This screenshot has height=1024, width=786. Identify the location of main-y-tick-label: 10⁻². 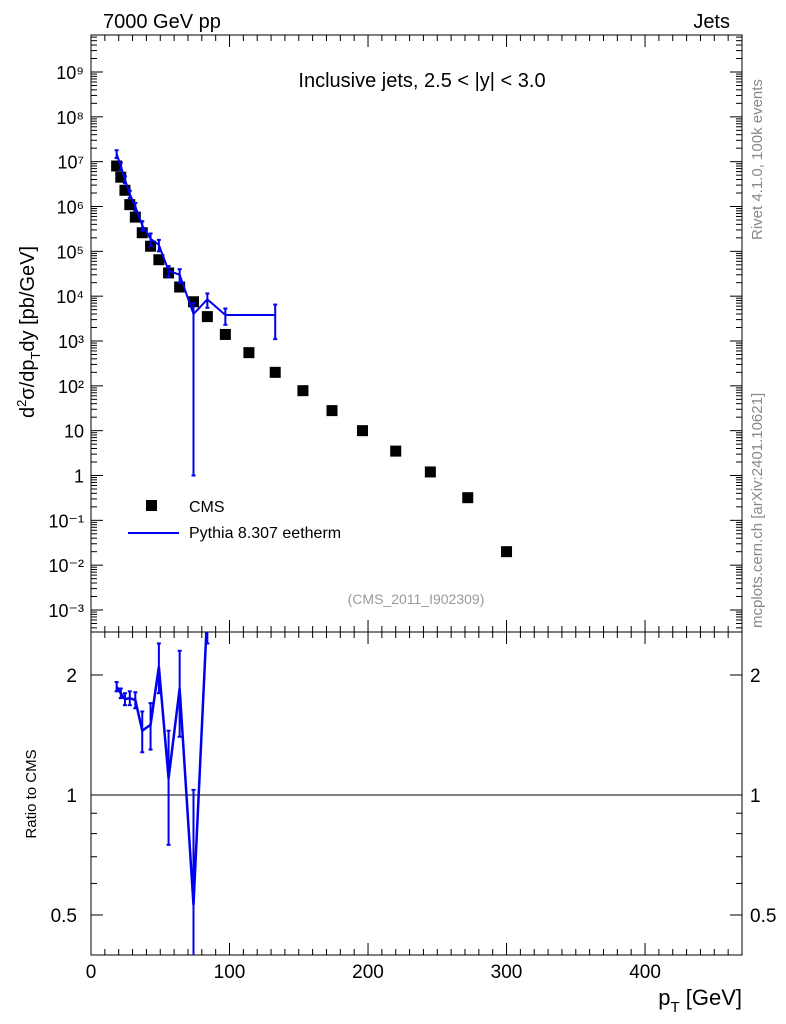
(66, 566).